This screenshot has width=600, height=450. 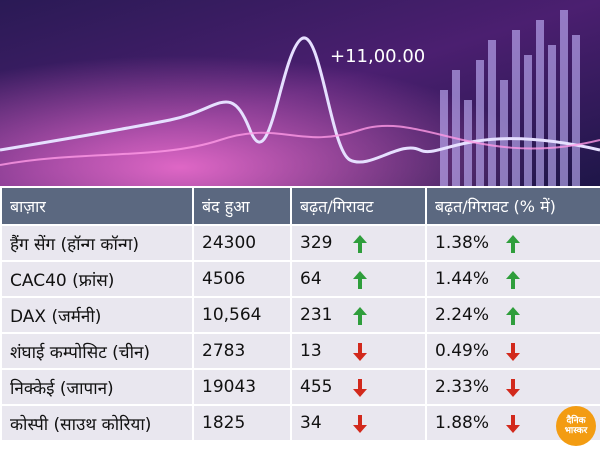 What do you see at coordinates (224, 351) in the screenshot?
I see `cell-text: 2783` at bounding box center [224, 351].